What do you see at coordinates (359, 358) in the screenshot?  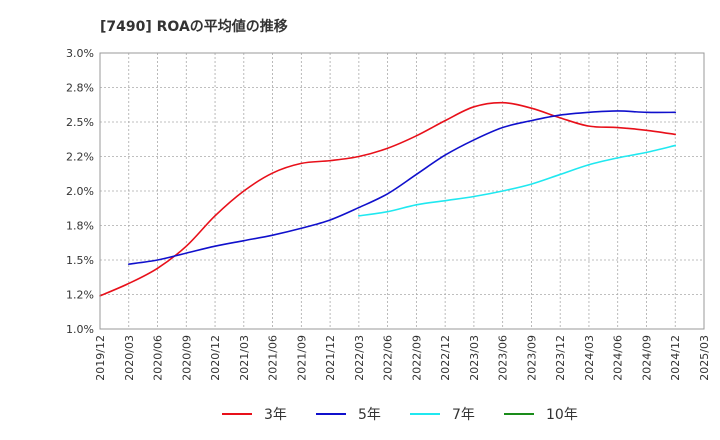 I see `x-tick-label: 2022/03` at bounding box center [359, 358].